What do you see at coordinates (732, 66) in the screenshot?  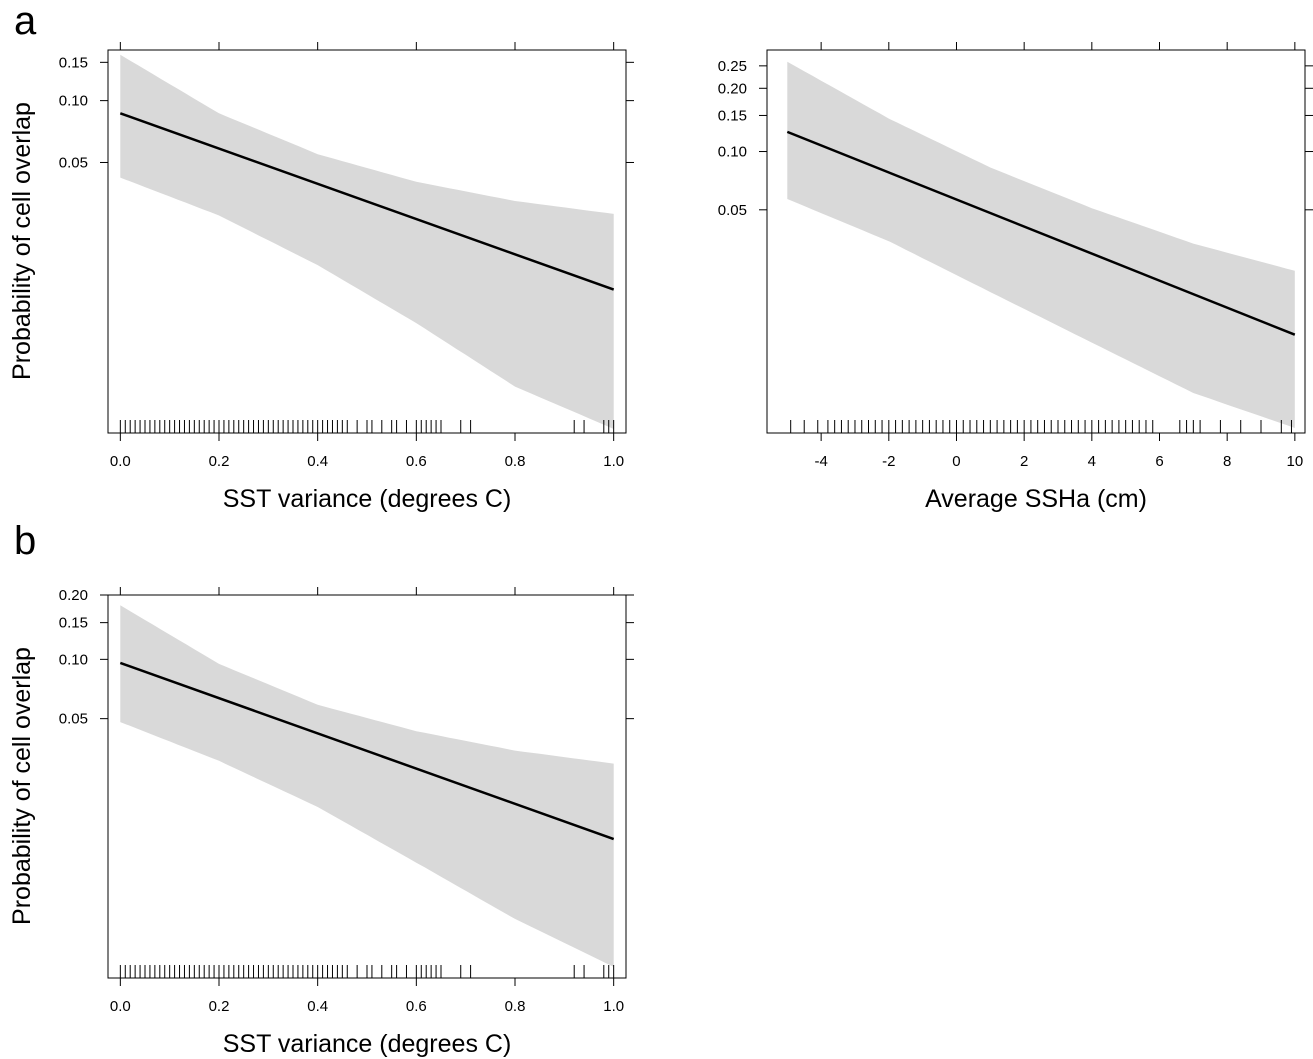 I see `y-tick-label: 0.25` at bounding box center [732, 66].